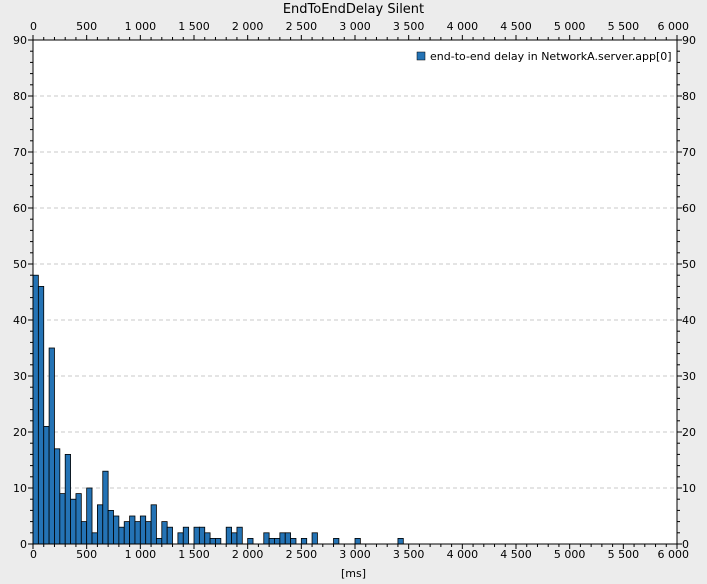 The width and height of the screenshot is (707, 584). What do you see at coordinates (421, 56) in the screenshot?
I see `legend-swatch` at bounding box center [421, 56].